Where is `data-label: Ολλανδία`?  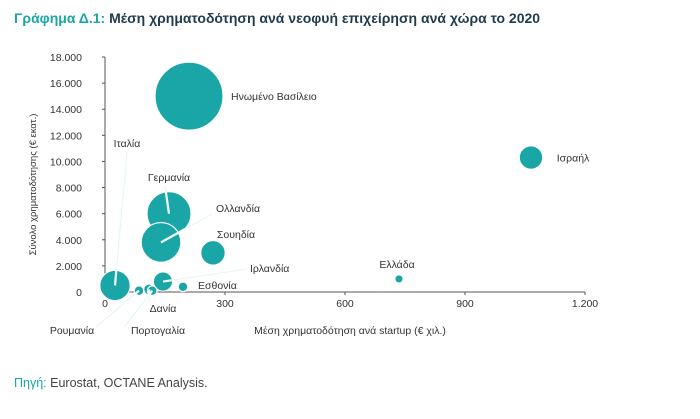 data-label: Ολλανδία is located at coordinates (238, 209).